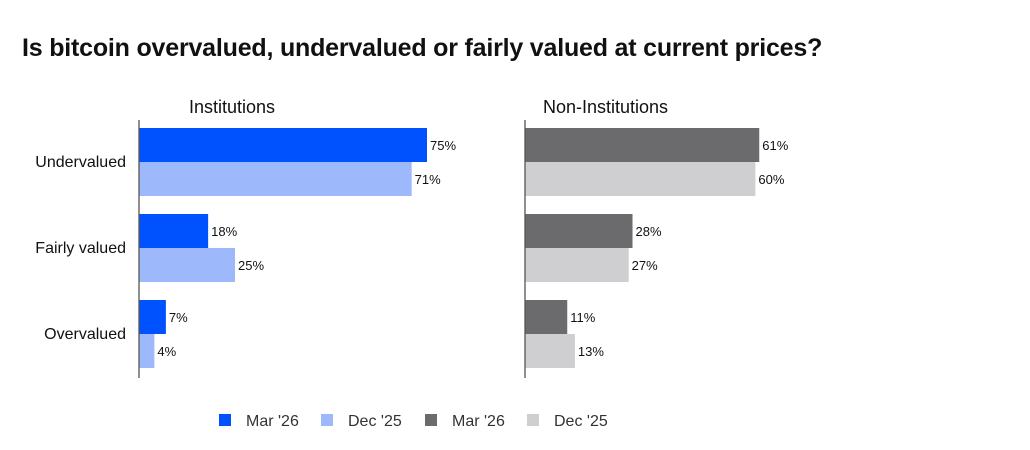 Image resolution: width=1030 pixels, height=450 pixels. Describe the element at coordinates (771, 179) in the screenshot. I see `data-label: 60%` at that location.